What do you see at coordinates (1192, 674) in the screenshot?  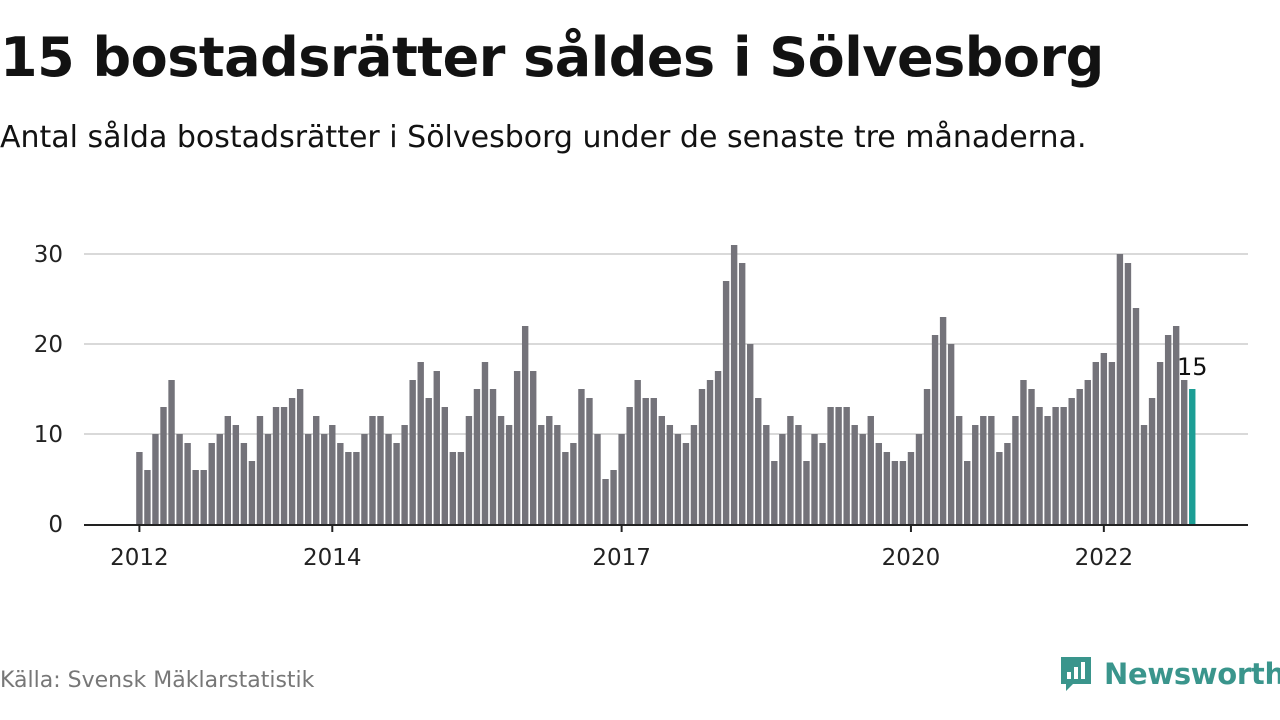 I see `brand-name: Newsworthy` at bounding box center [1192, 674].